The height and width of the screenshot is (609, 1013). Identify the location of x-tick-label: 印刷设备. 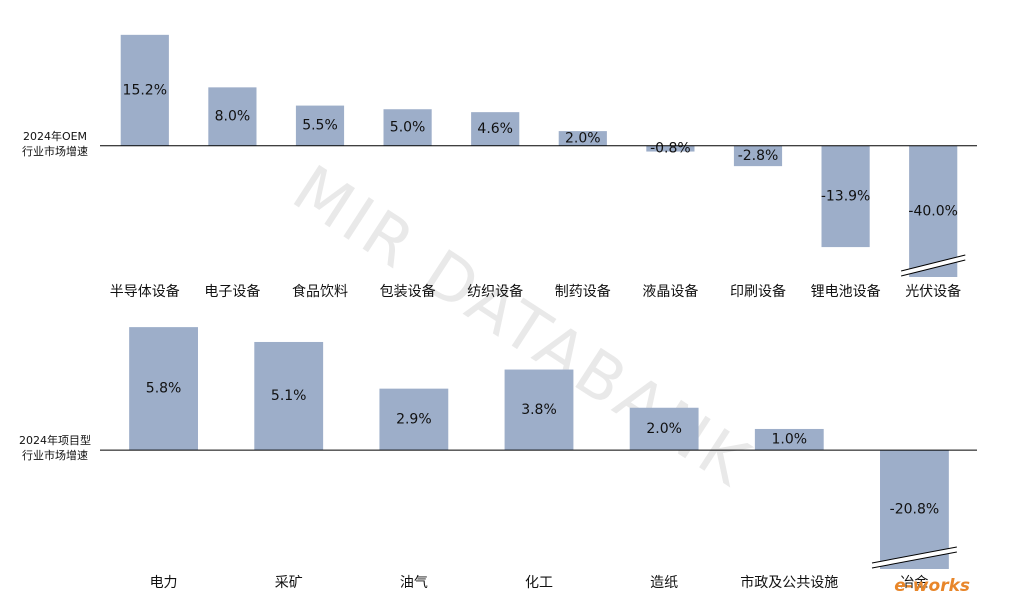
(758, 291).